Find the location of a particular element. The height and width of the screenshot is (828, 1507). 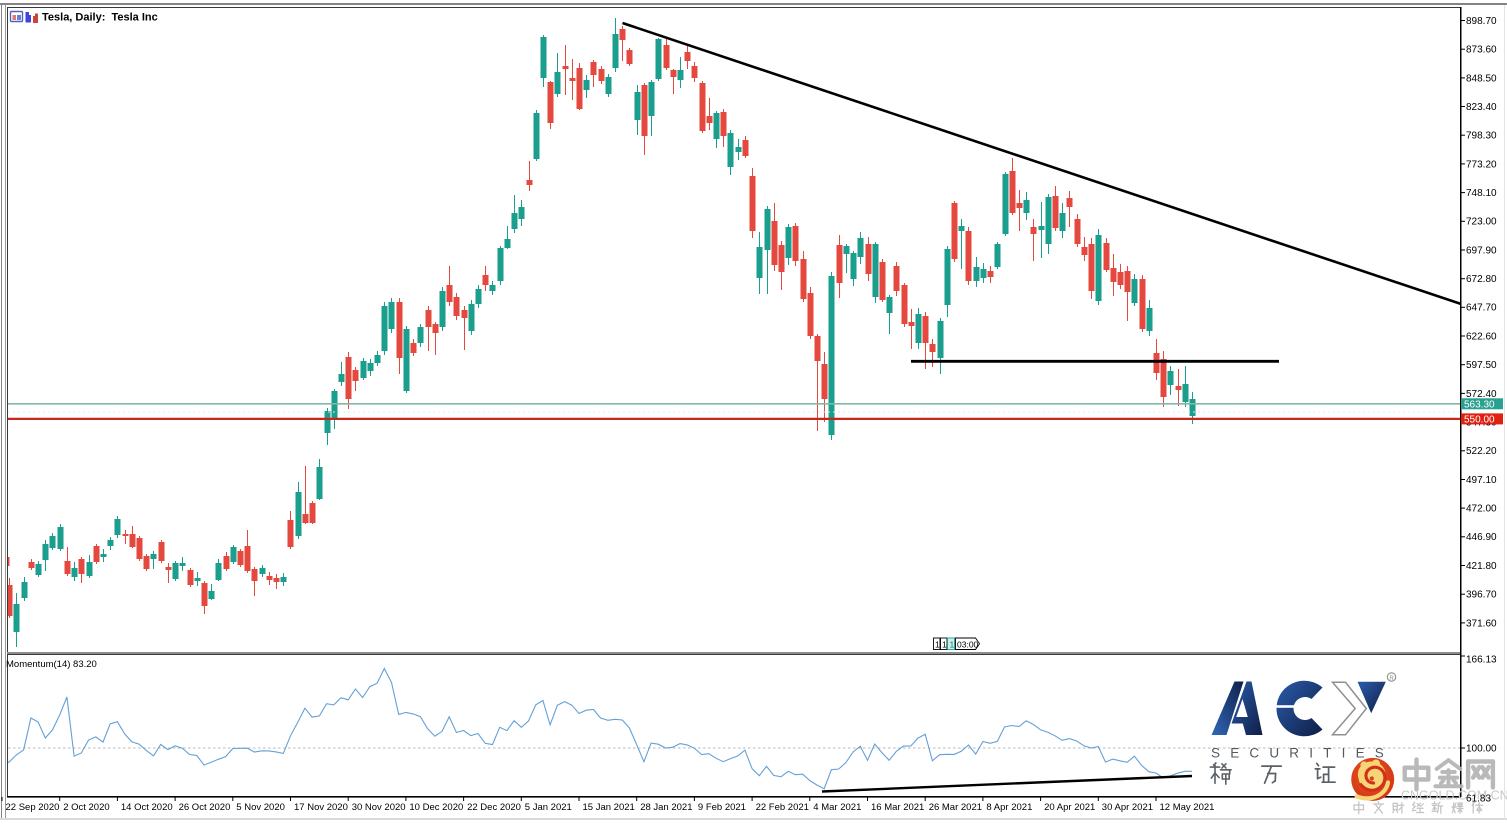

svg-text: 396.70 is located at coordinates (1481, 595).